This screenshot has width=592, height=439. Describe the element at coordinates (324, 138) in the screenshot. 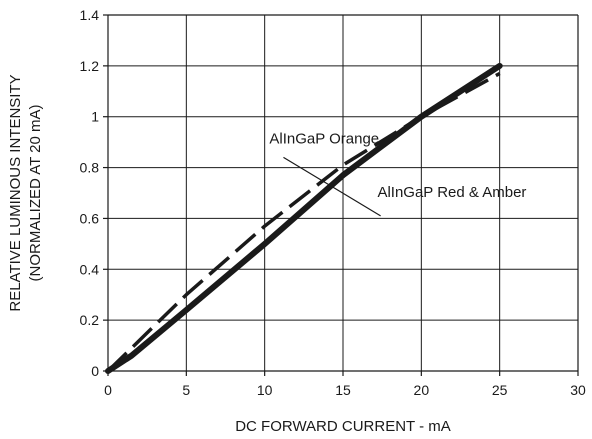

I see `annotation-orange: AlInGaP Orange` at that location.